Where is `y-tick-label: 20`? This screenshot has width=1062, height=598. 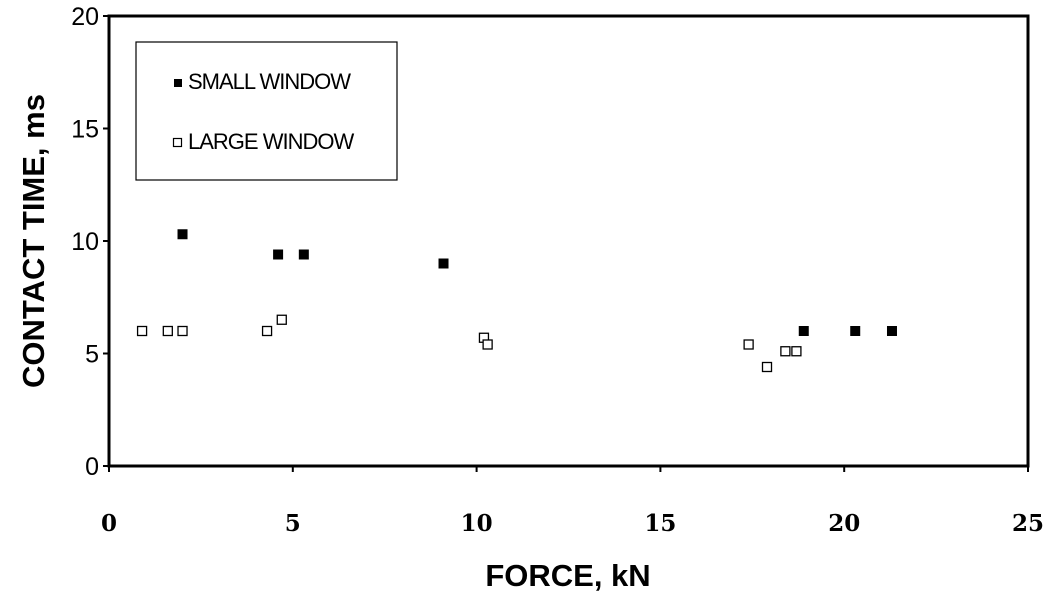
y-tick-label: 20 is located at coordinates (85, 17).